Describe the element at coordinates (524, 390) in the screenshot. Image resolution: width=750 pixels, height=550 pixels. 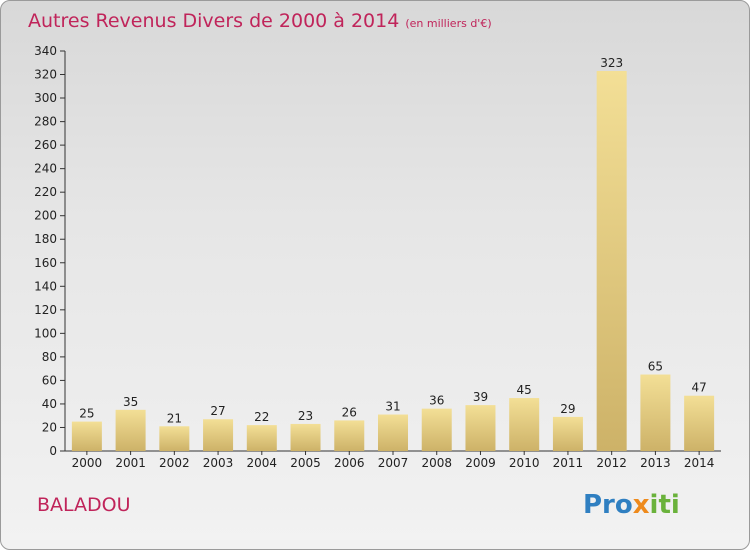
I see `bar-value-label: 45` at that location.